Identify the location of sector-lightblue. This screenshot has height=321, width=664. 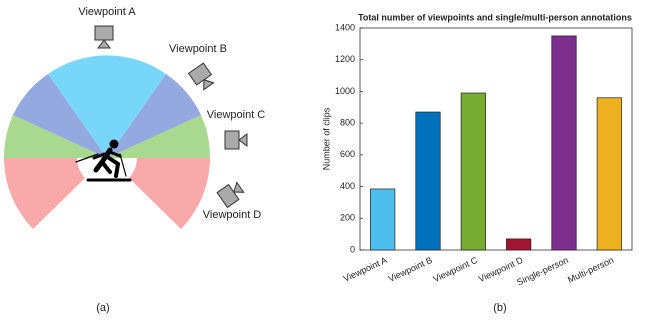
(107, 106).